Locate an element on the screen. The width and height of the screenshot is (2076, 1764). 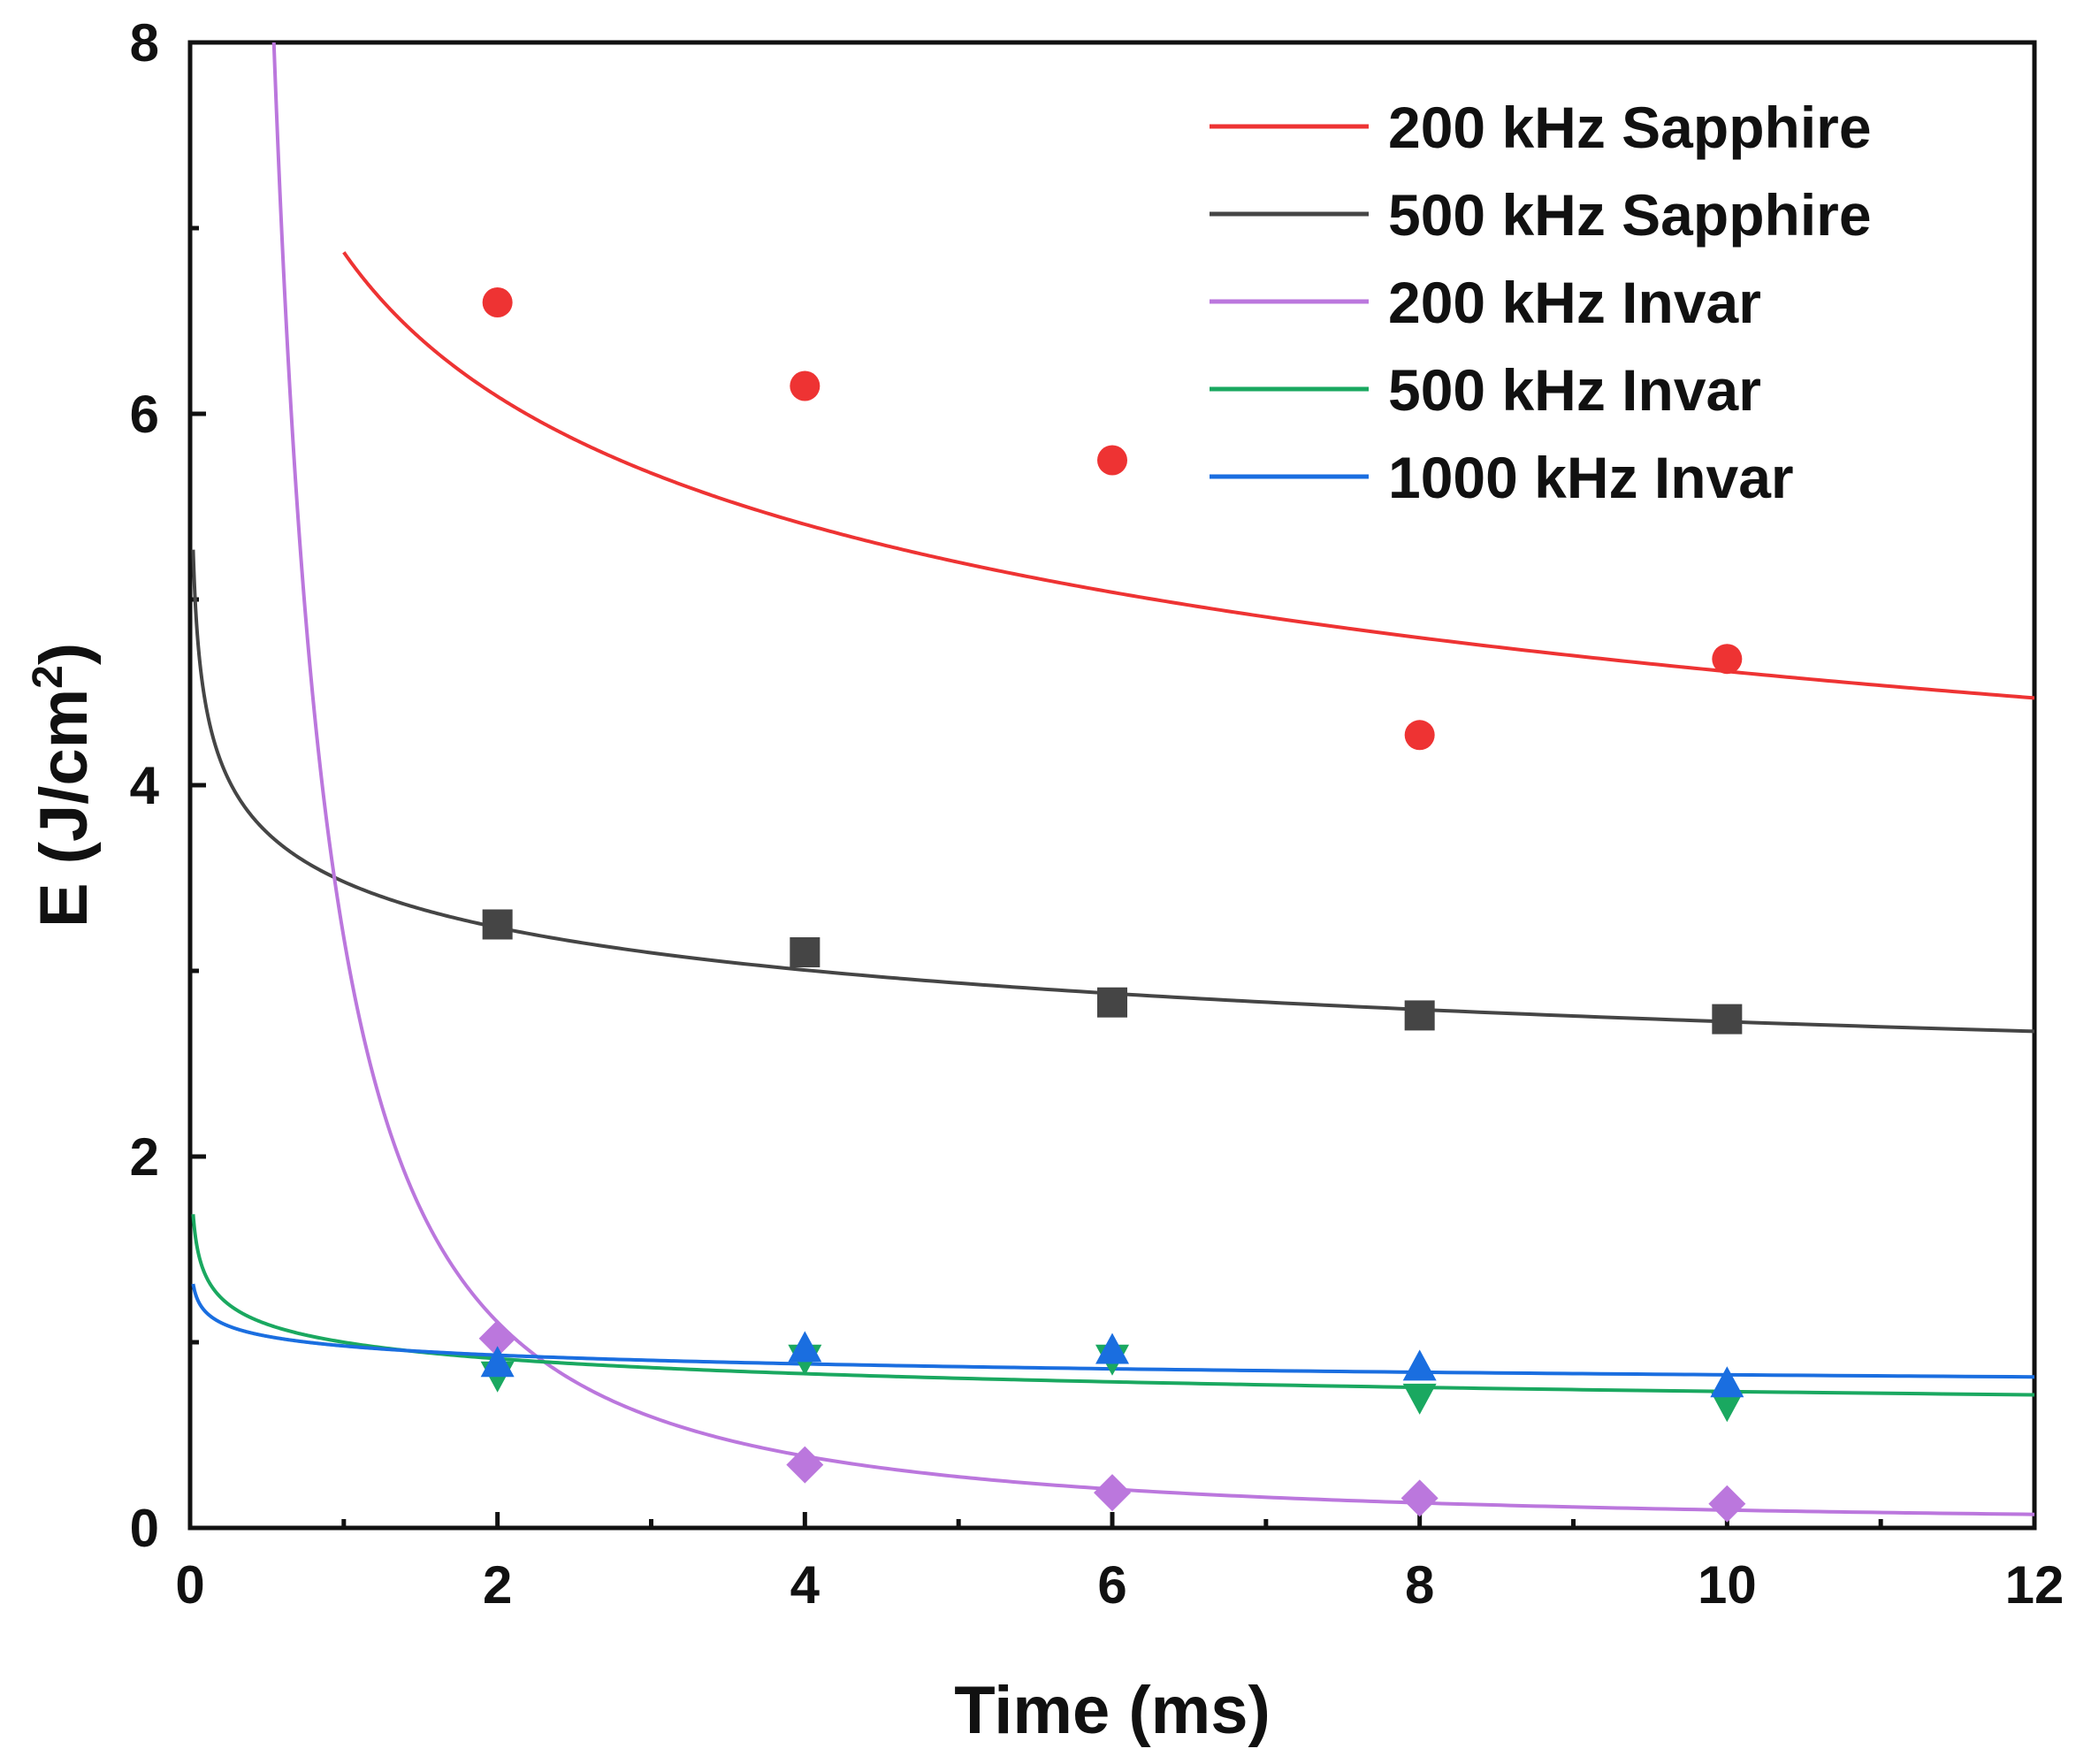
y-tick-label: 2 is located at coordinates (145, 1157).